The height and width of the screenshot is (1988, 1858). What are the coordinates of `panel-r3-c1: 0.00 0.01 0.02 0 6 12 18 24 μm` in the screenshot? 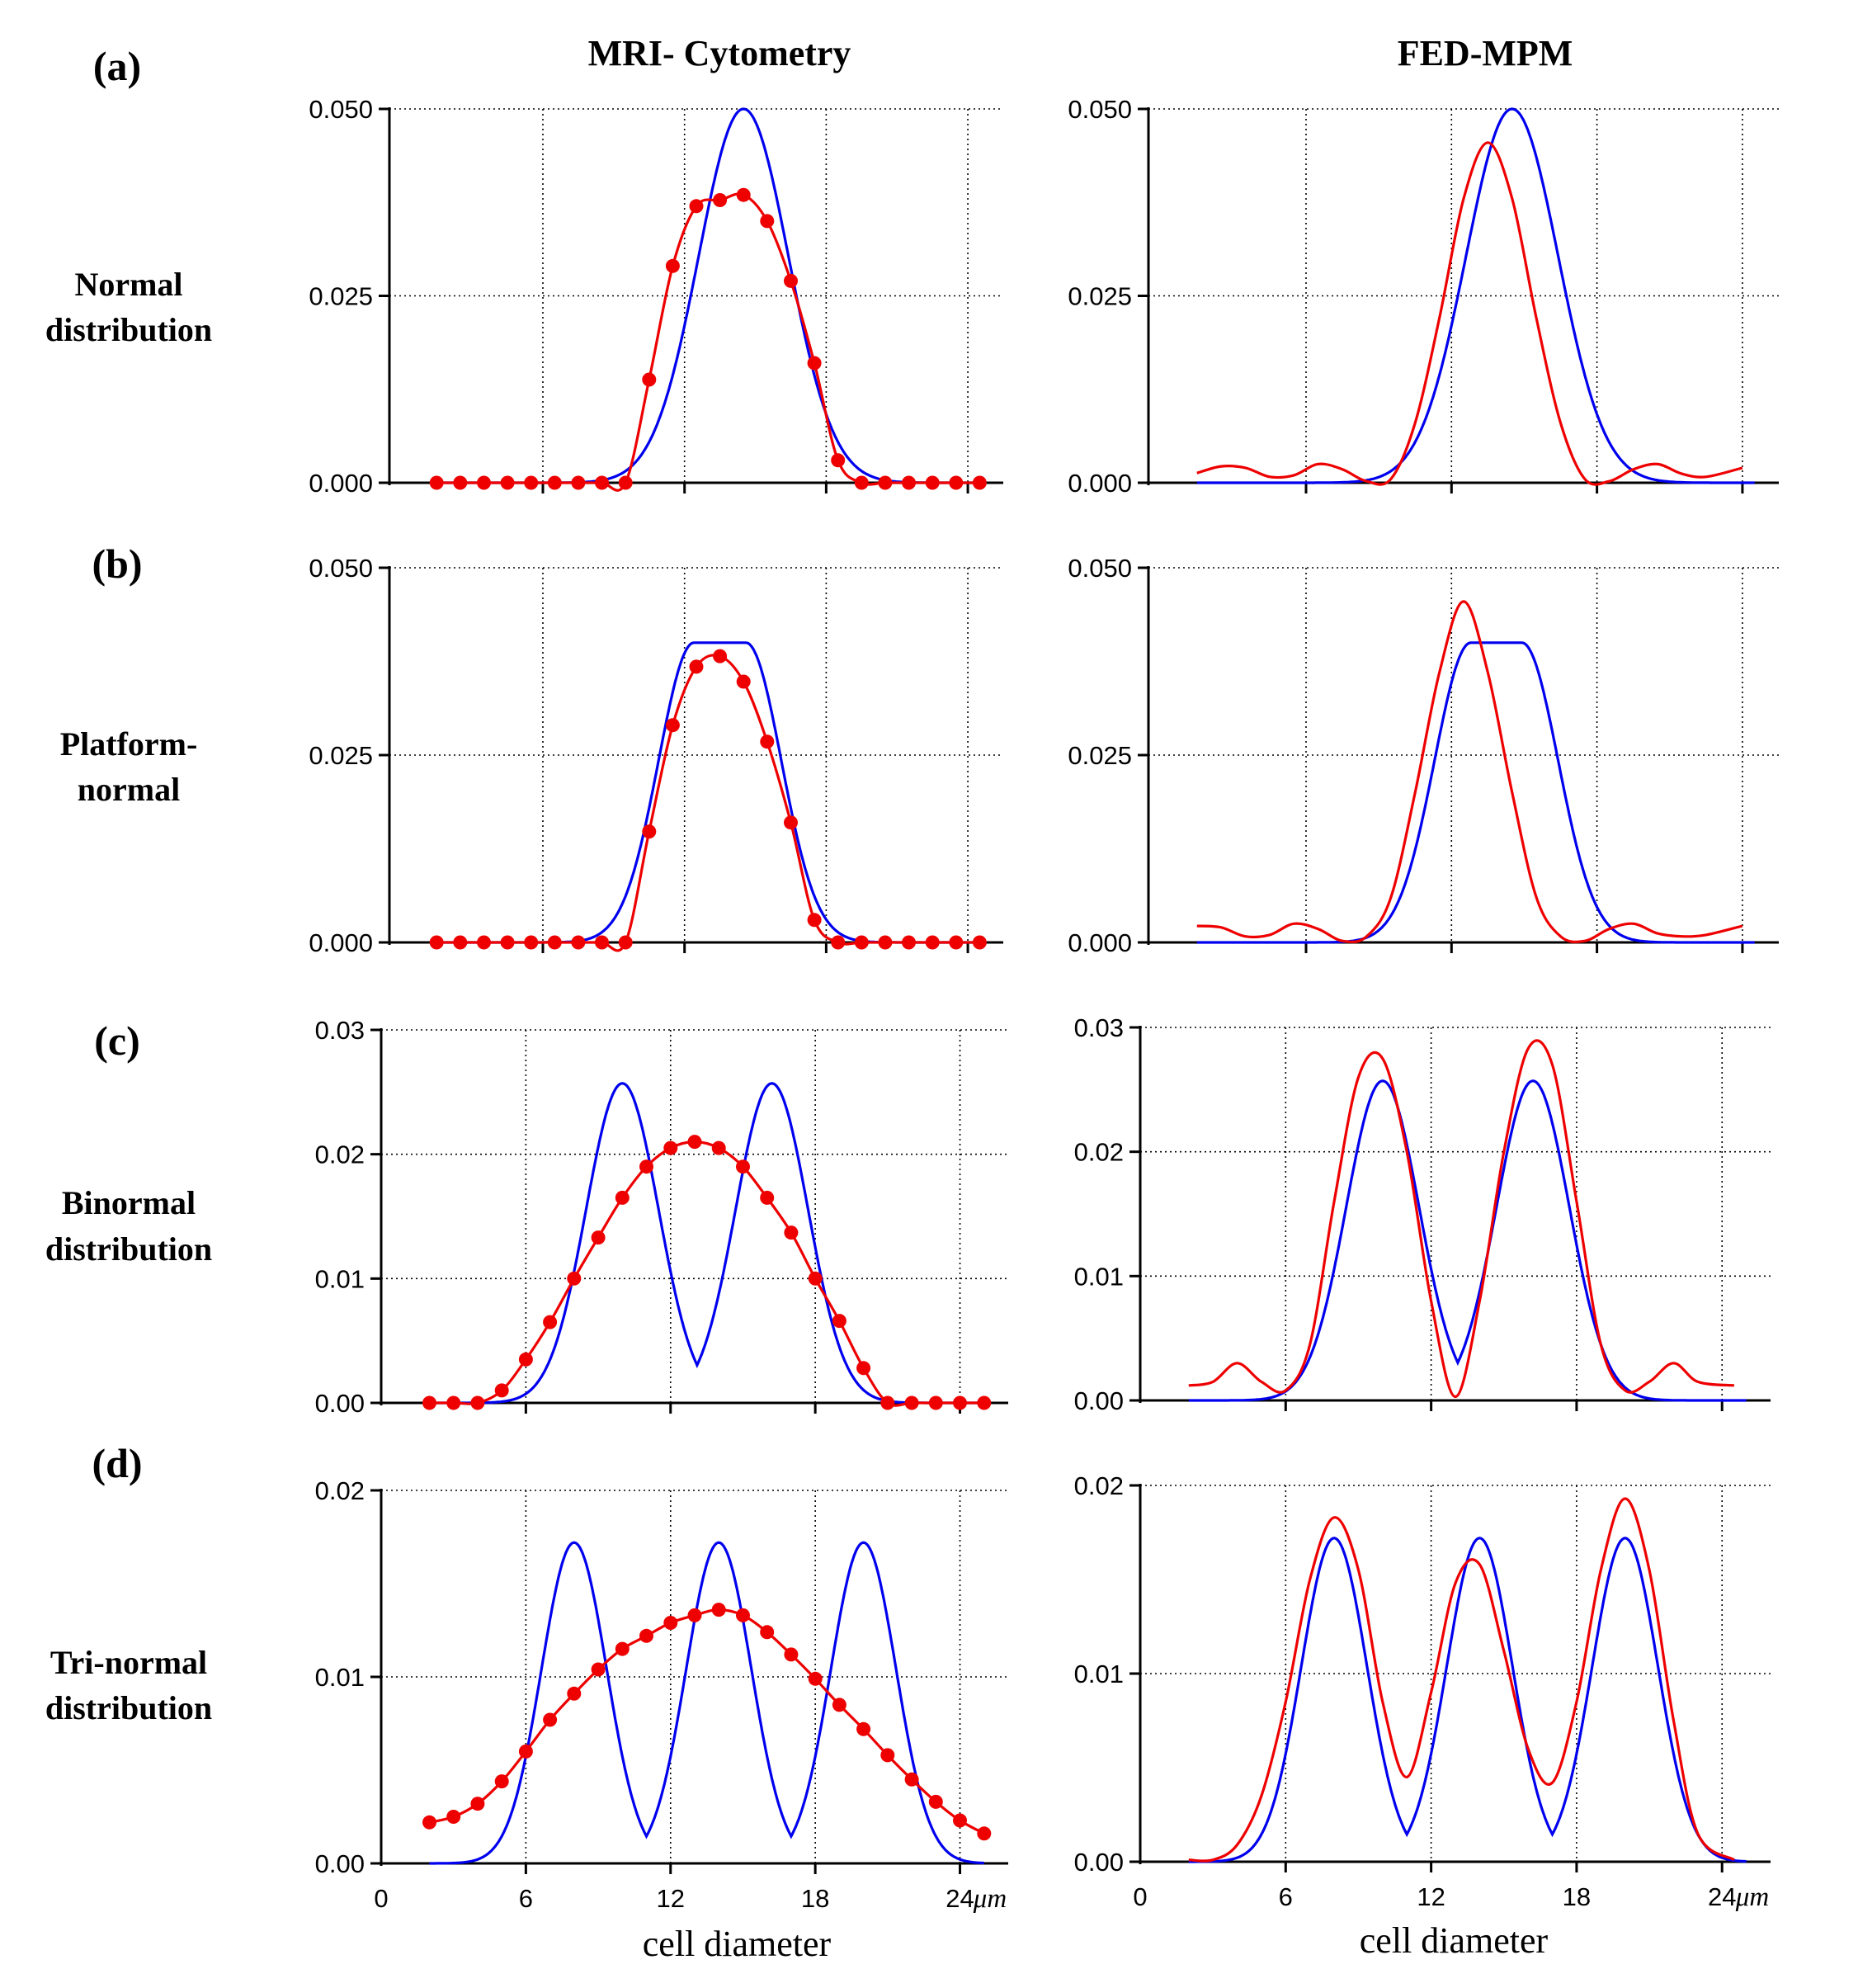 It's located at (1423, 1692).